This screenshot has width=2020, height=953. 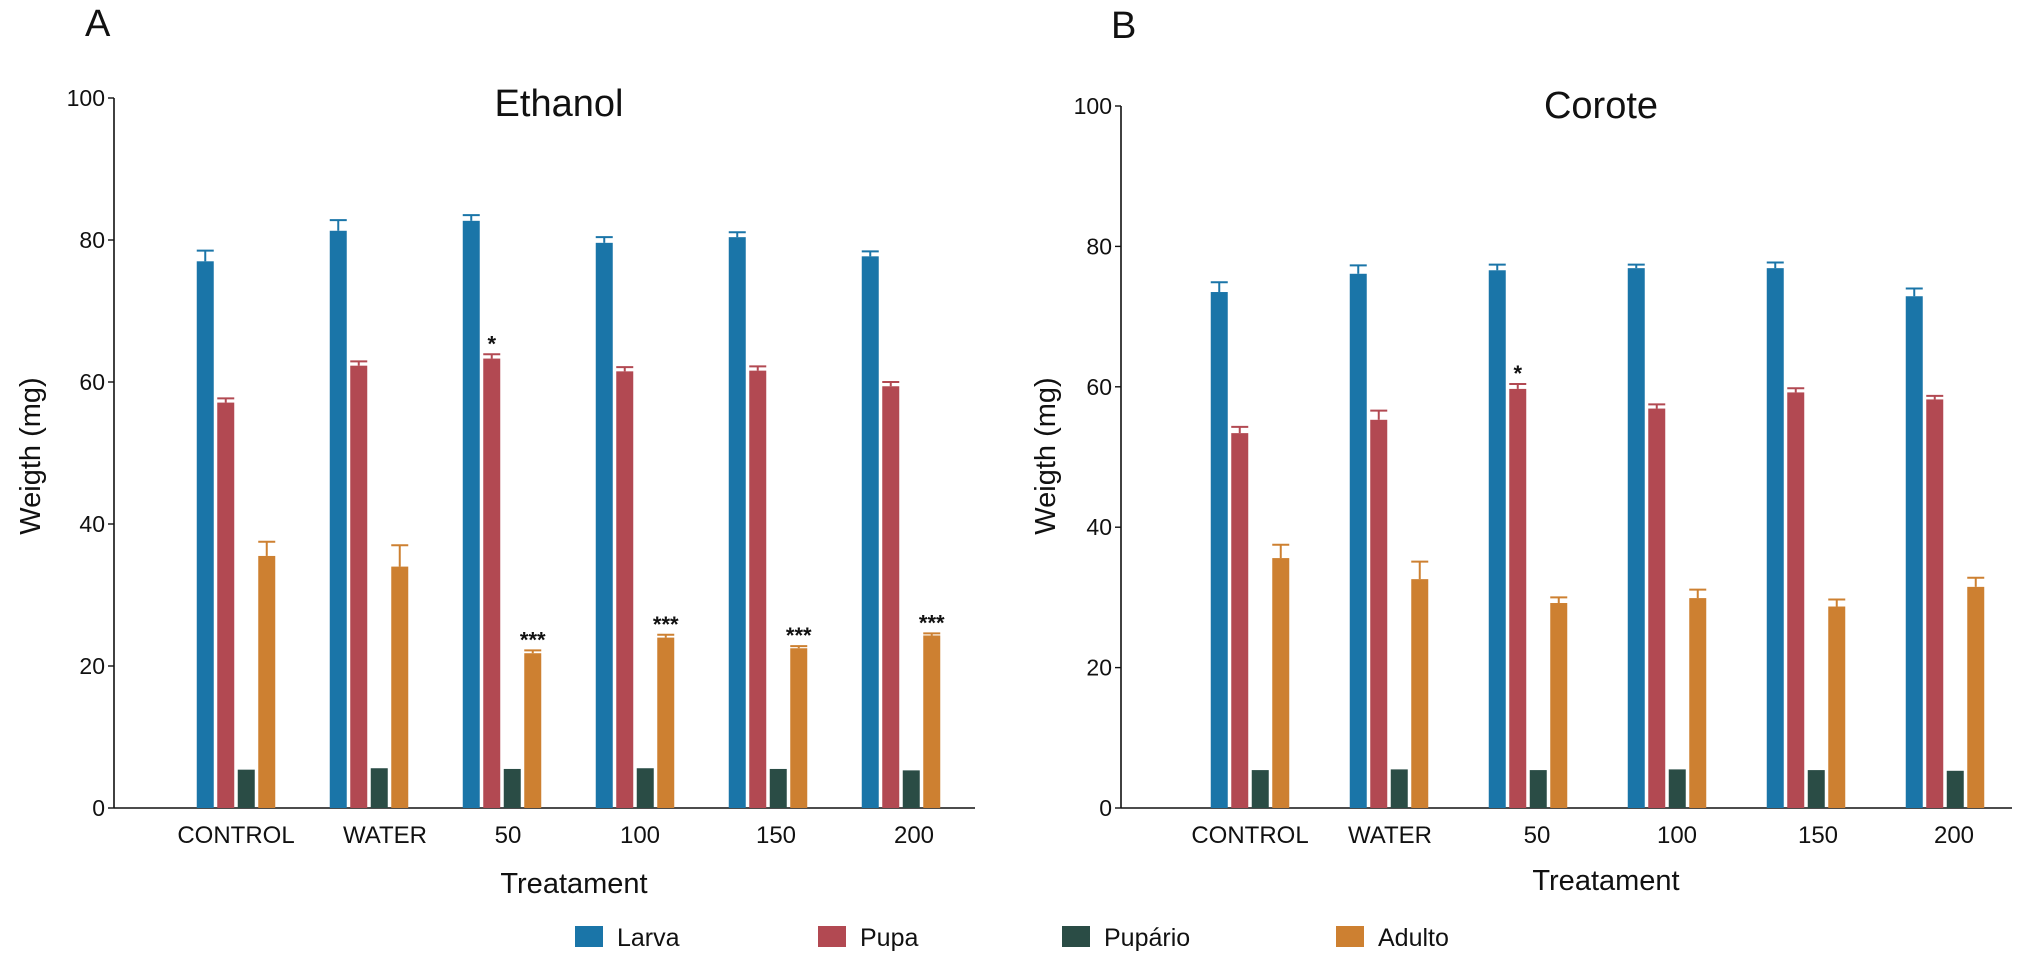 What do you see at coordinates (799, 635) in the screenshot?
I see `significance-label-adulto-150: ***` at bounding box center [799, 635].